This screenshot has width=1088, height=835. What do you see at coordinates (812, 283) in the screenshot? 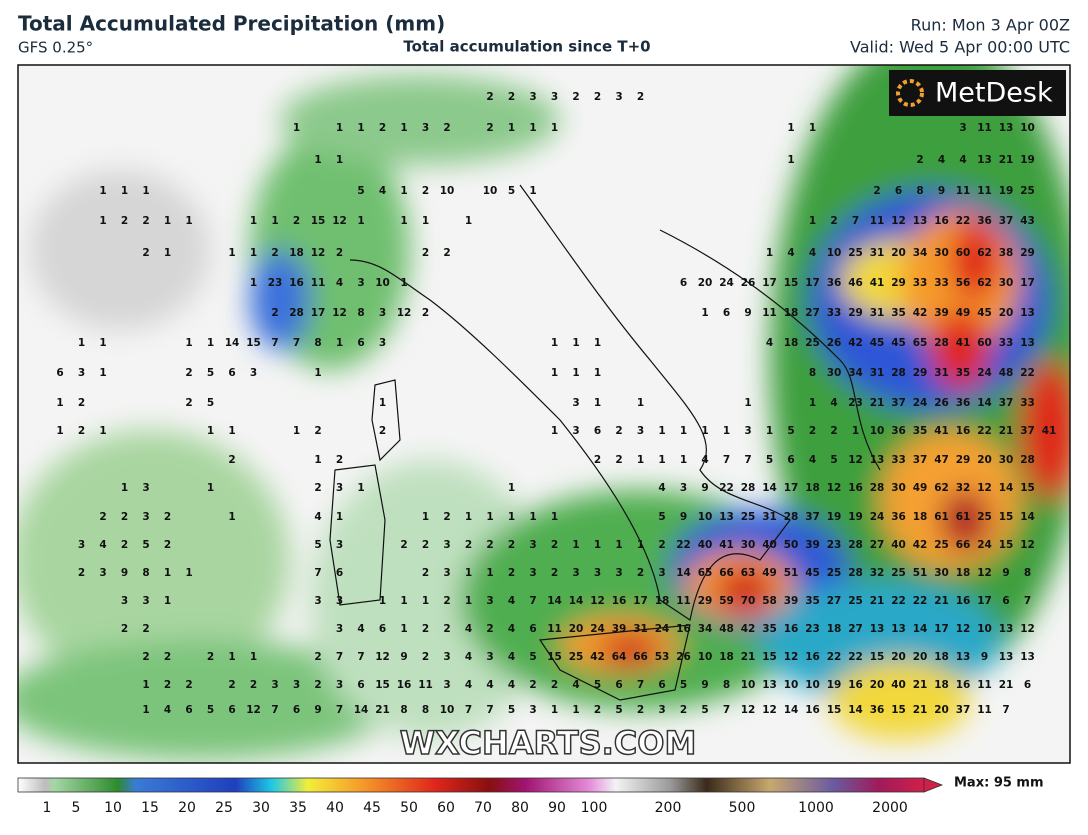
I see `map-value: 17` at bounding box center [812, 283].